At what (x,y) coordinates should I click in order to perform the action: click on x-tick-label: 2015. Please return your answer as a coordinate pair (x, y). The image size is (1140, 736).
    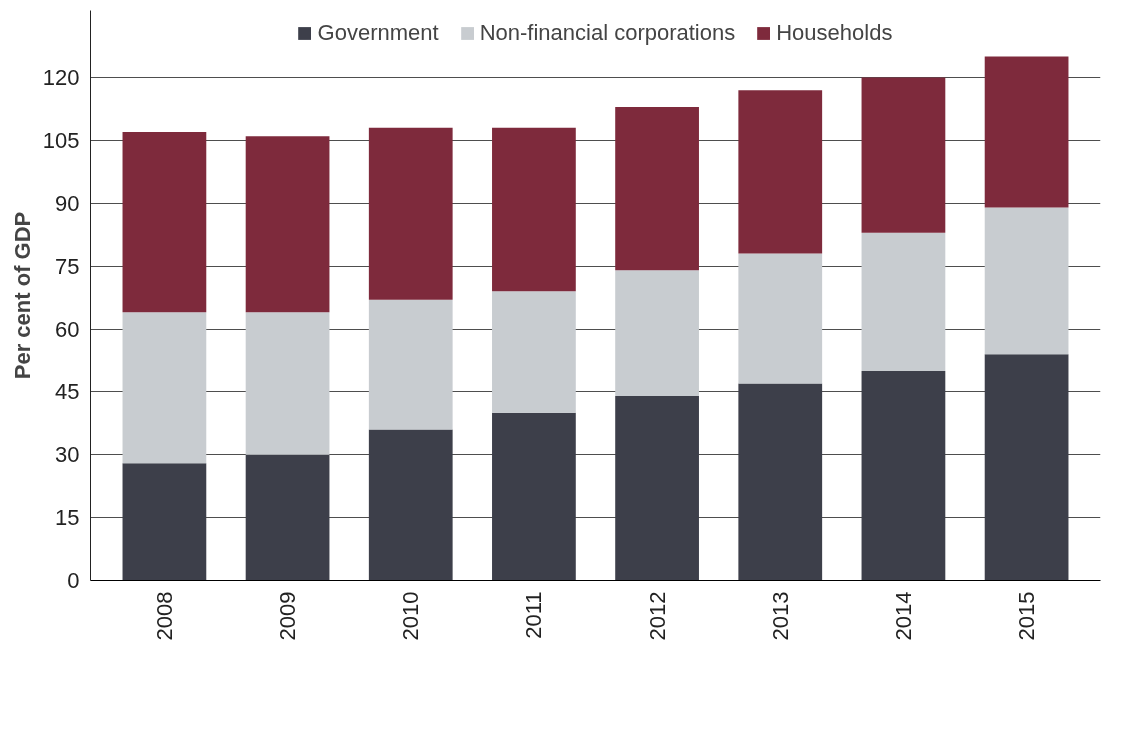
    Looking at the image, I should click on (1027, 616).